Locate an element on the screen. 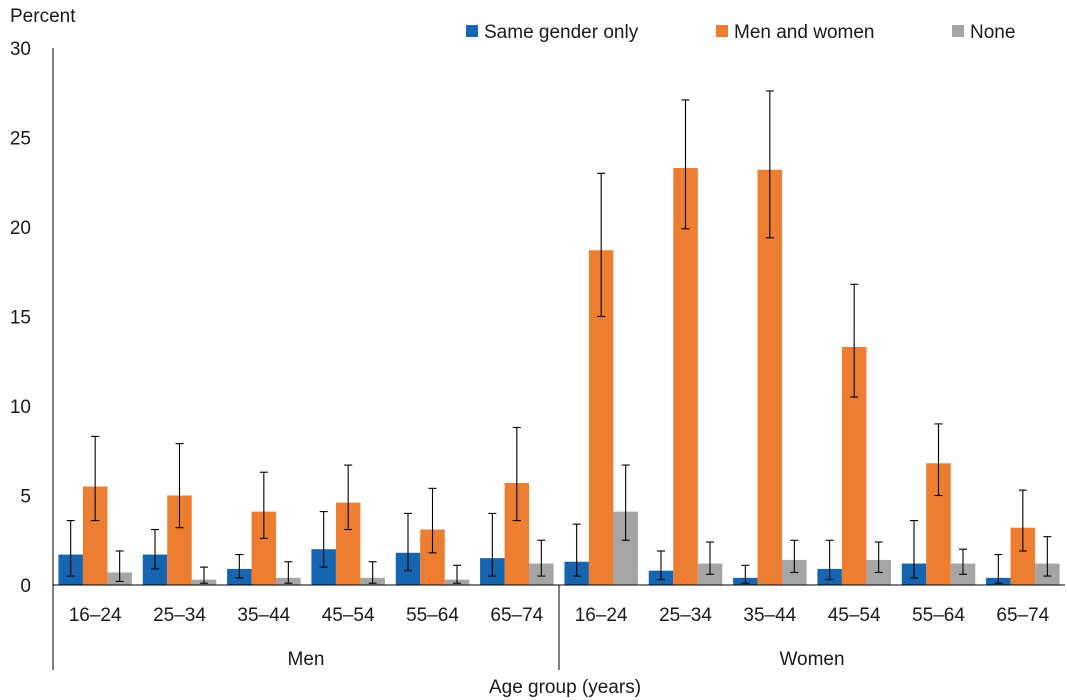 The image size is (1067, 700). y-tick-label: 25 is located at coordinates (20, 139).